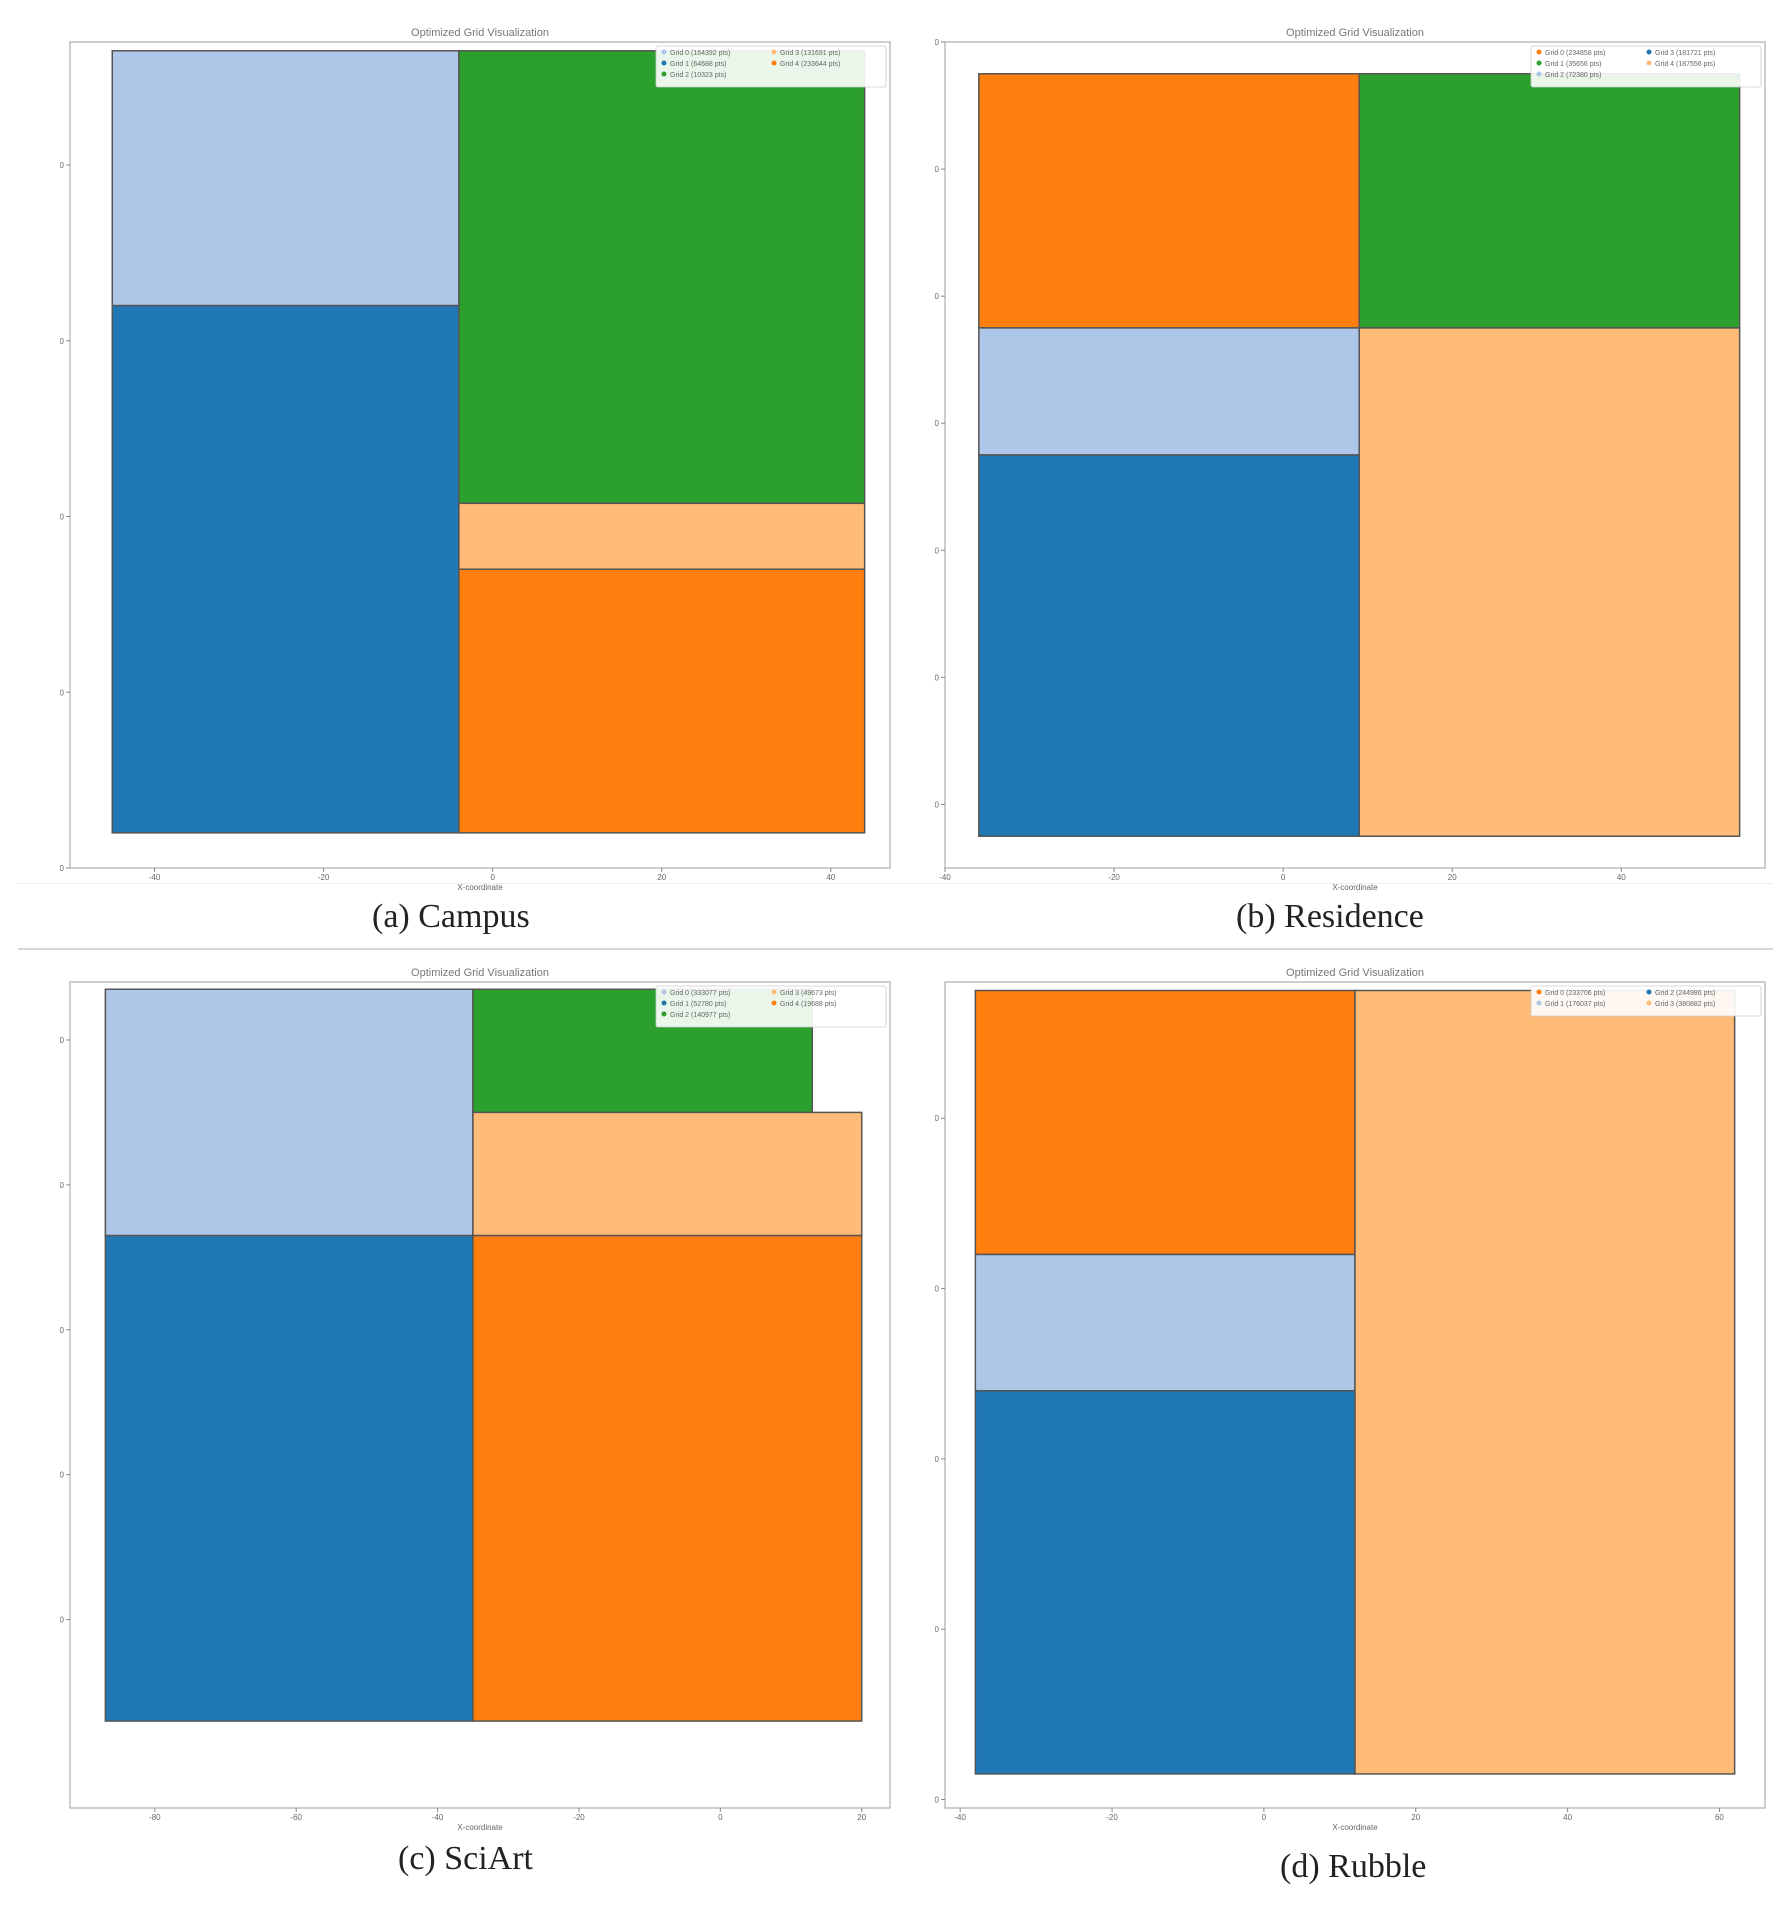  What do you see at coordinates (296, 1817) in the screenshot?
I see `x-tick-label: -60` at bounding box center [296, 1817].